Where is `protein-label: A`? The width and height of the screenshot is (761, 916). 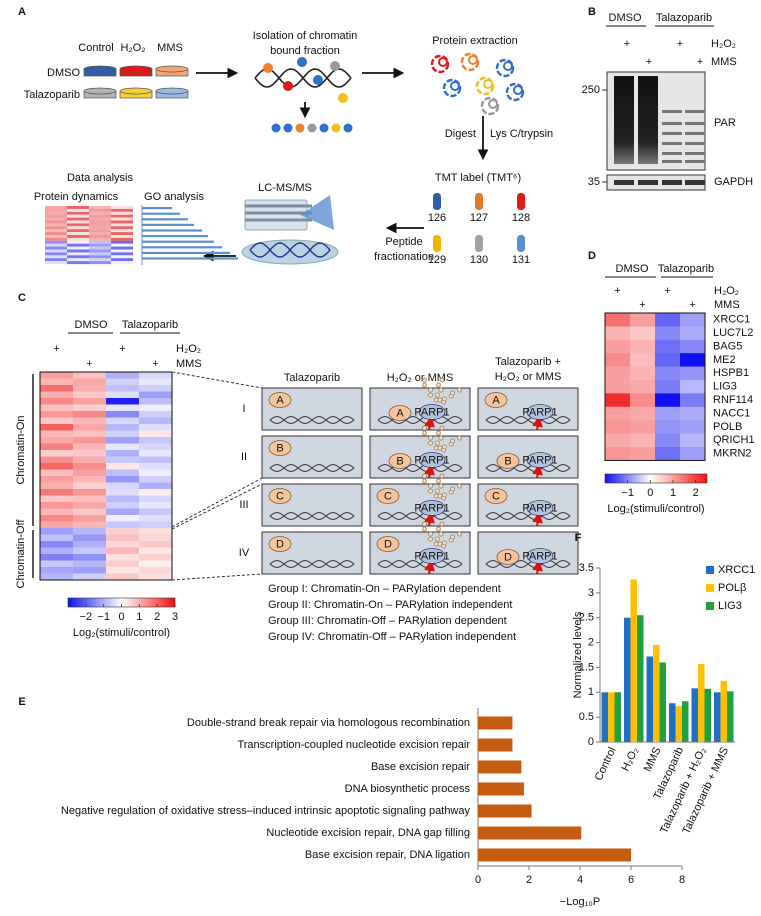 protein-label: A is located at coordinates (280, 400).